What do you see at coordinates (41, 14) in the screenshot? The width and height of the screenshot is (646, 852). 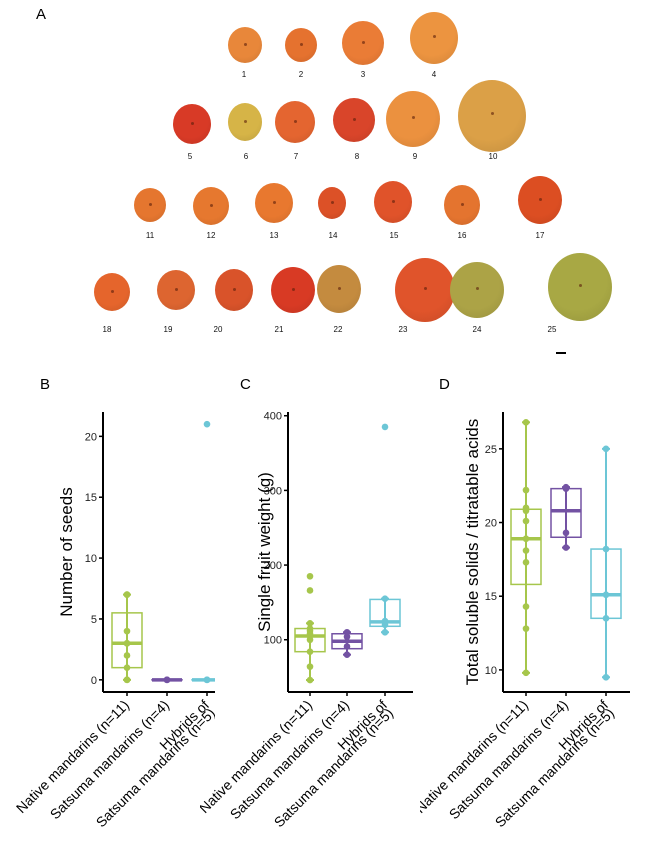 I see `panel-label-a: A` at bounding box center [41, 14].